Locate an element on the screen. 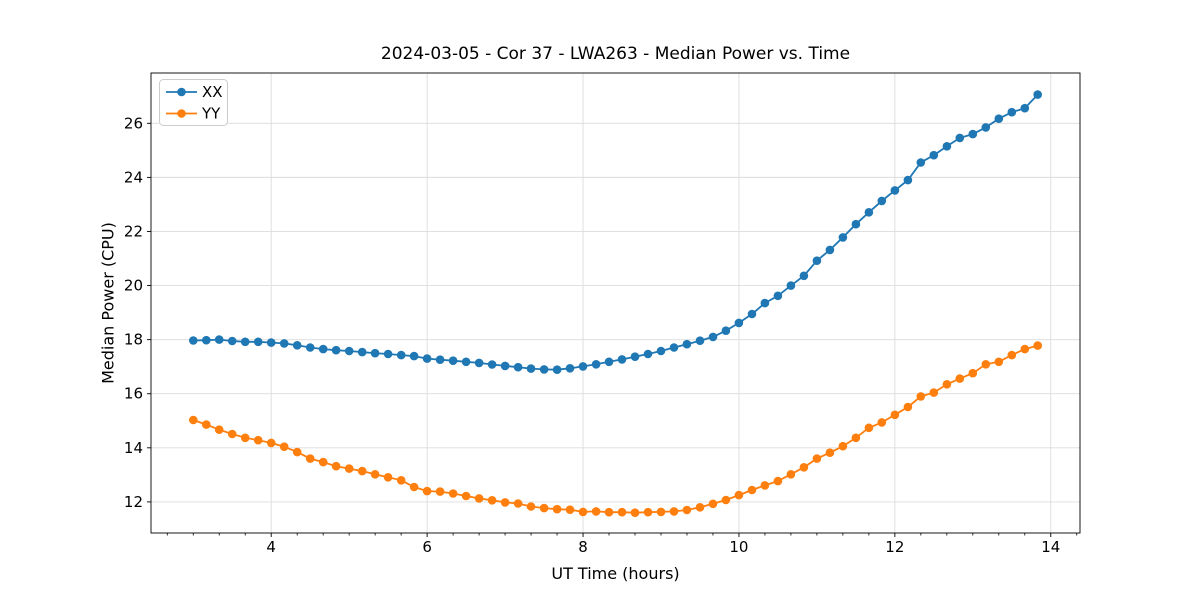 The width and height of the screenshot is (1200, 600). y-axis-label: Median Power (CPU) is located at coordinates (108, 303).